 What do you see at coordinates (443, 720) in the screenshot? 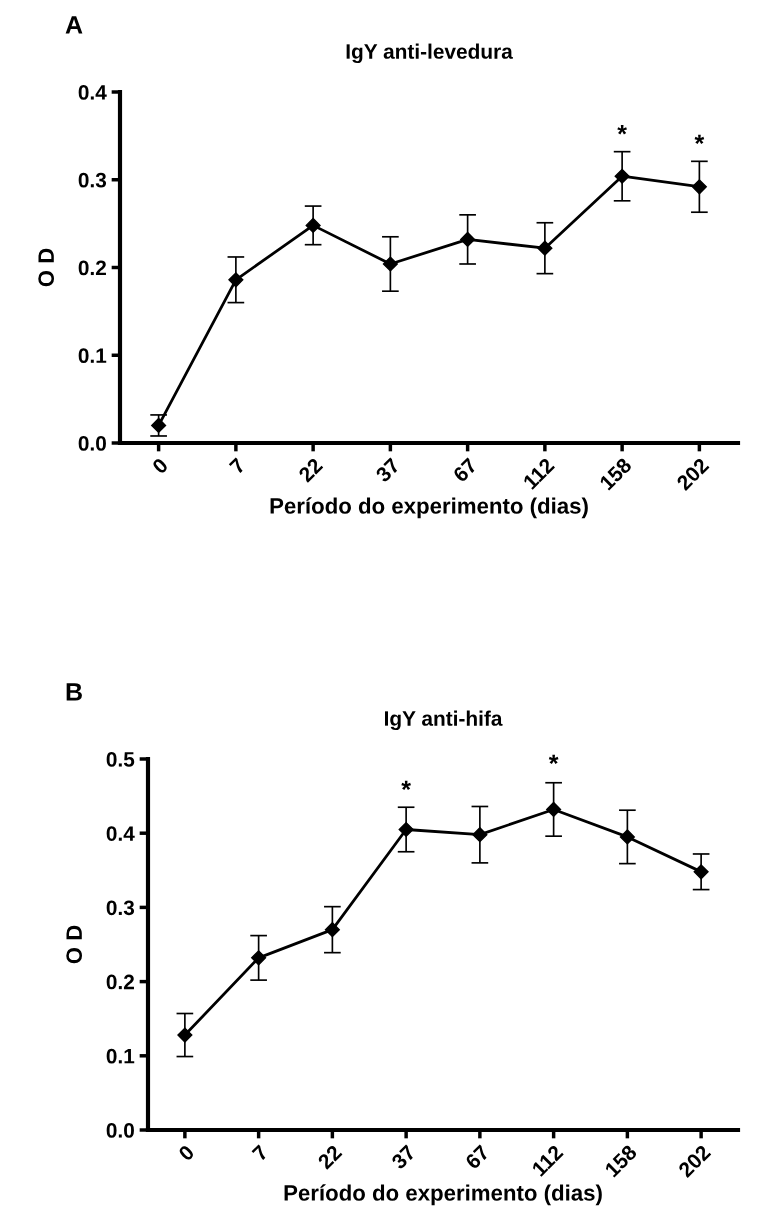
I see `chart-title: IgY anti-hifa` at bounding box center [443, 720].